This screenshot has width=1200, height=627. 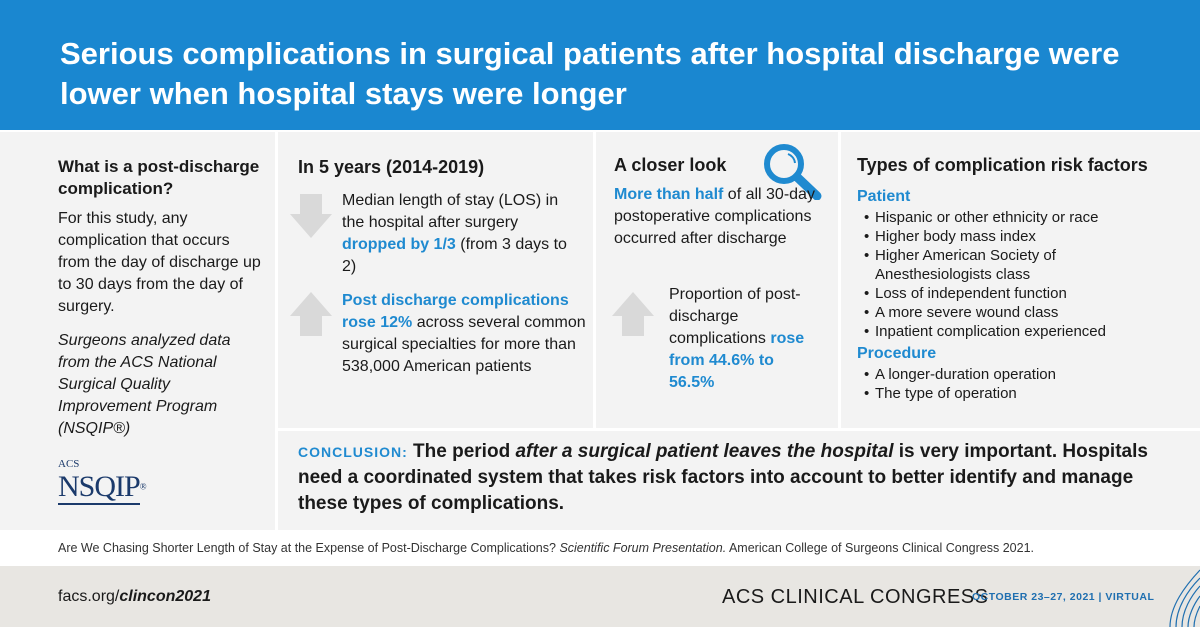 What do you see at coordinates (99, 487) in the screenshot?
I see `logo-name: NSQIP` at bounding box center [99, 487].